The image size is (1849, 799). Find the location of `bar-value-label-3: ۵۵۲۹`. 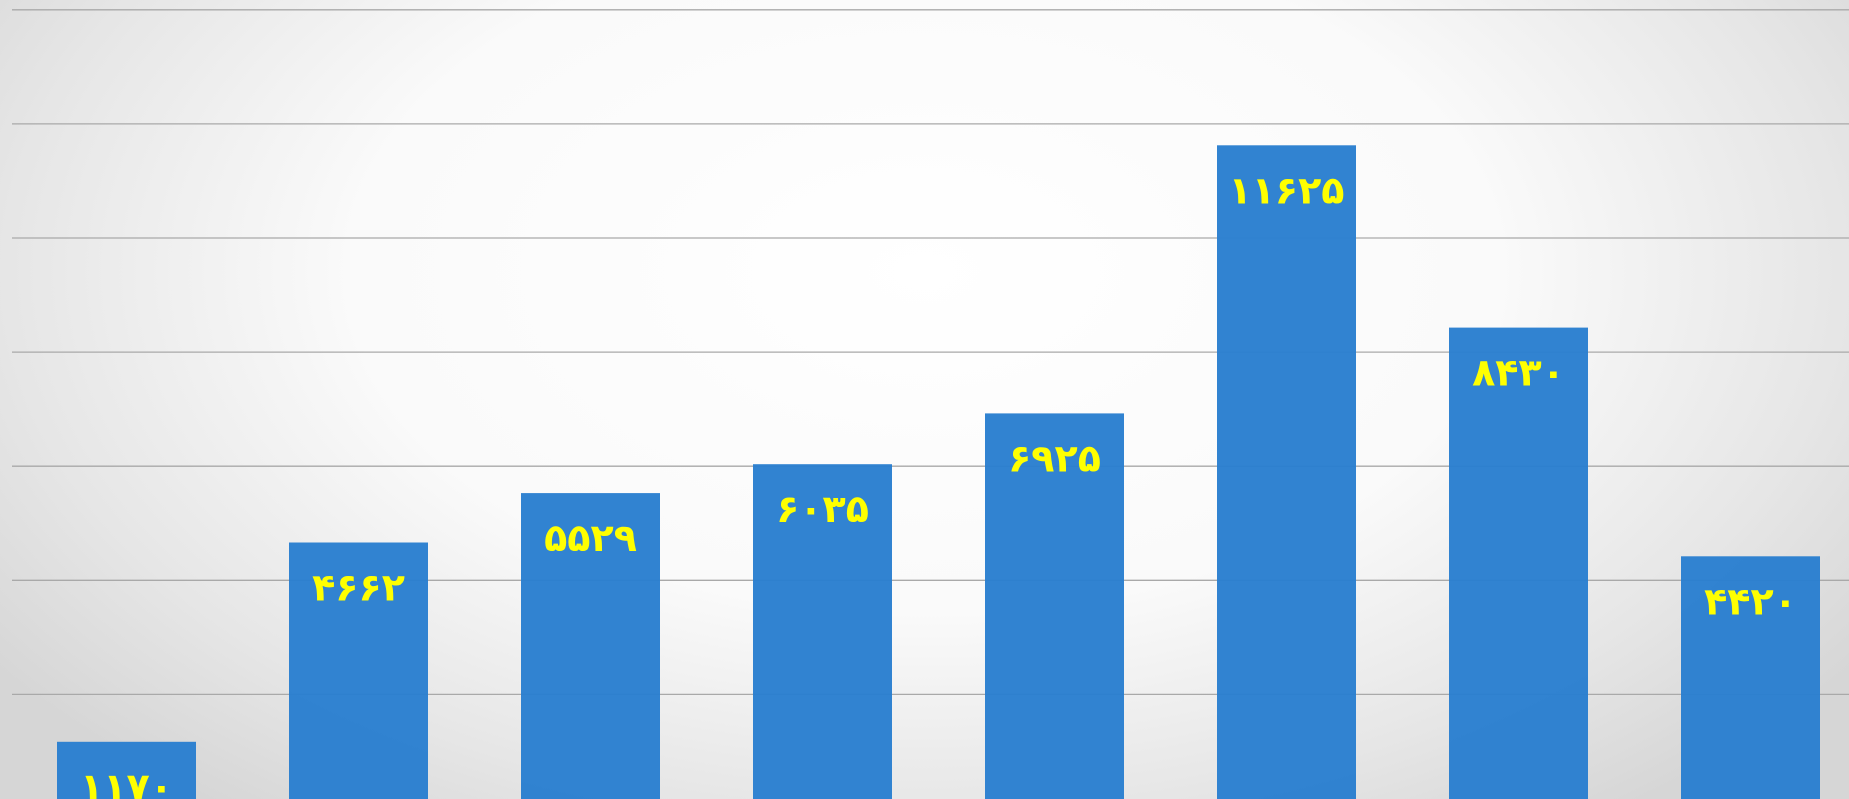

bar-value-label-3: ۵۵۲۹ is located at coordinates (590, 538).